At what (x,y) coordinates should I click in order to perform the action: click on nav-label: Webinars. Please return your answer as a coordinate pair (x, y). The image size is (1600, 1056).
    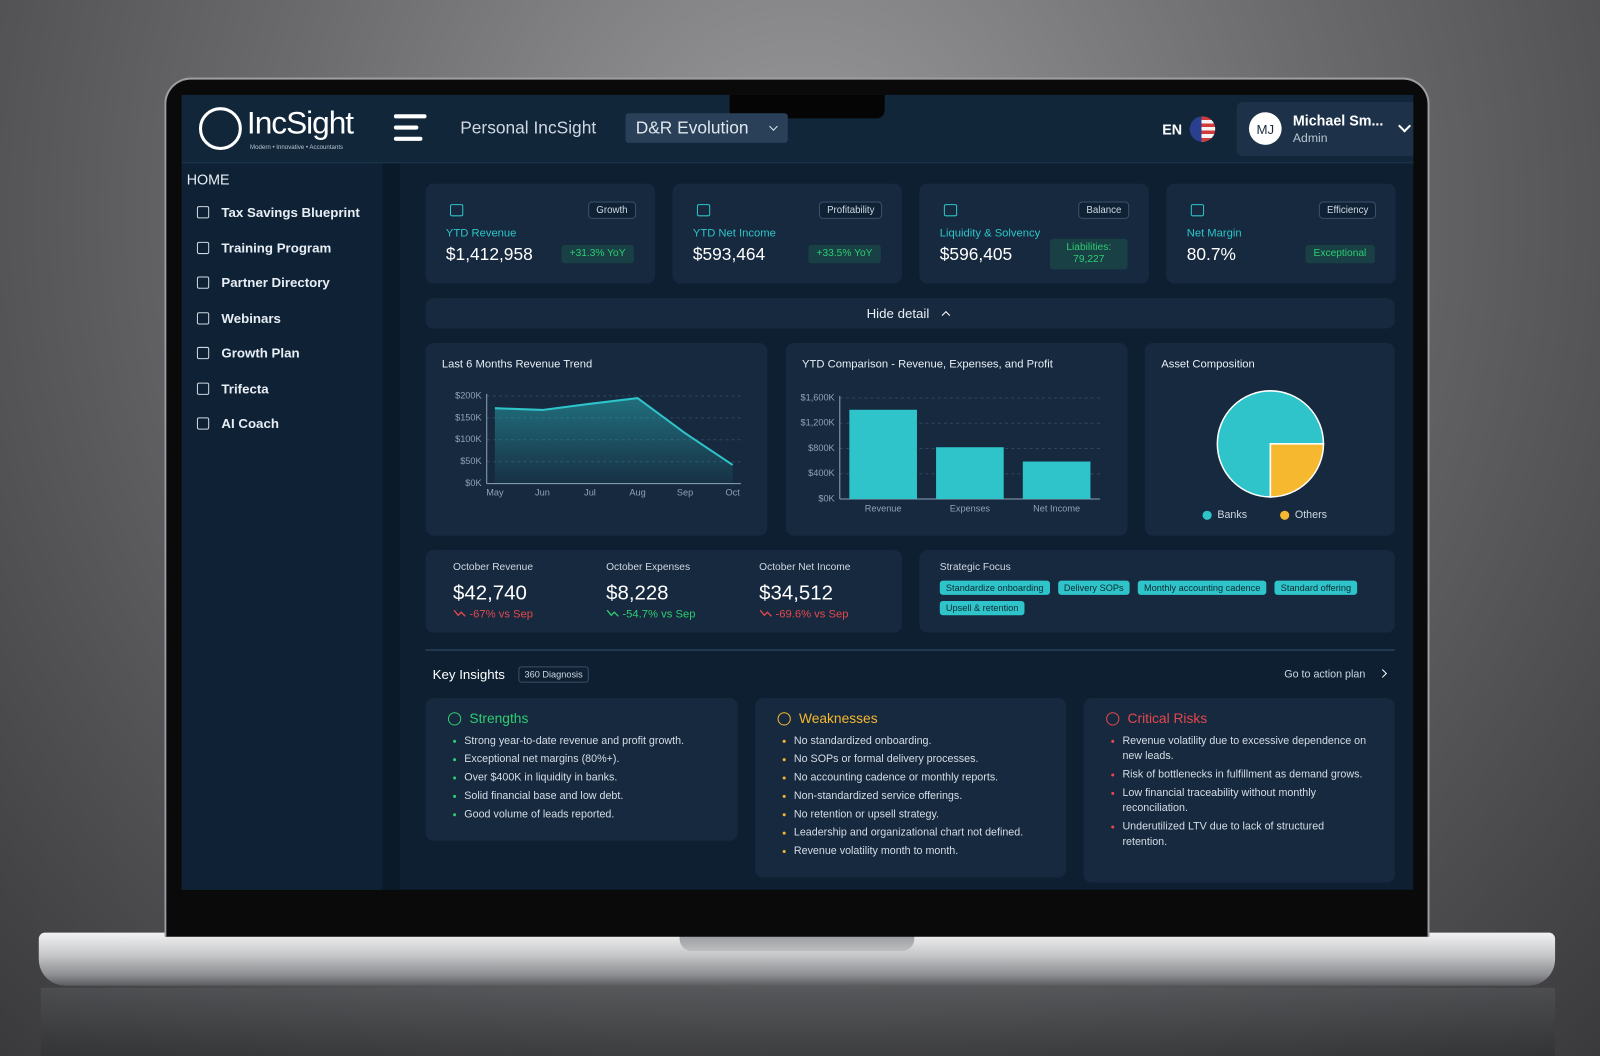
    Looking at the image, I should click on (251, 318).